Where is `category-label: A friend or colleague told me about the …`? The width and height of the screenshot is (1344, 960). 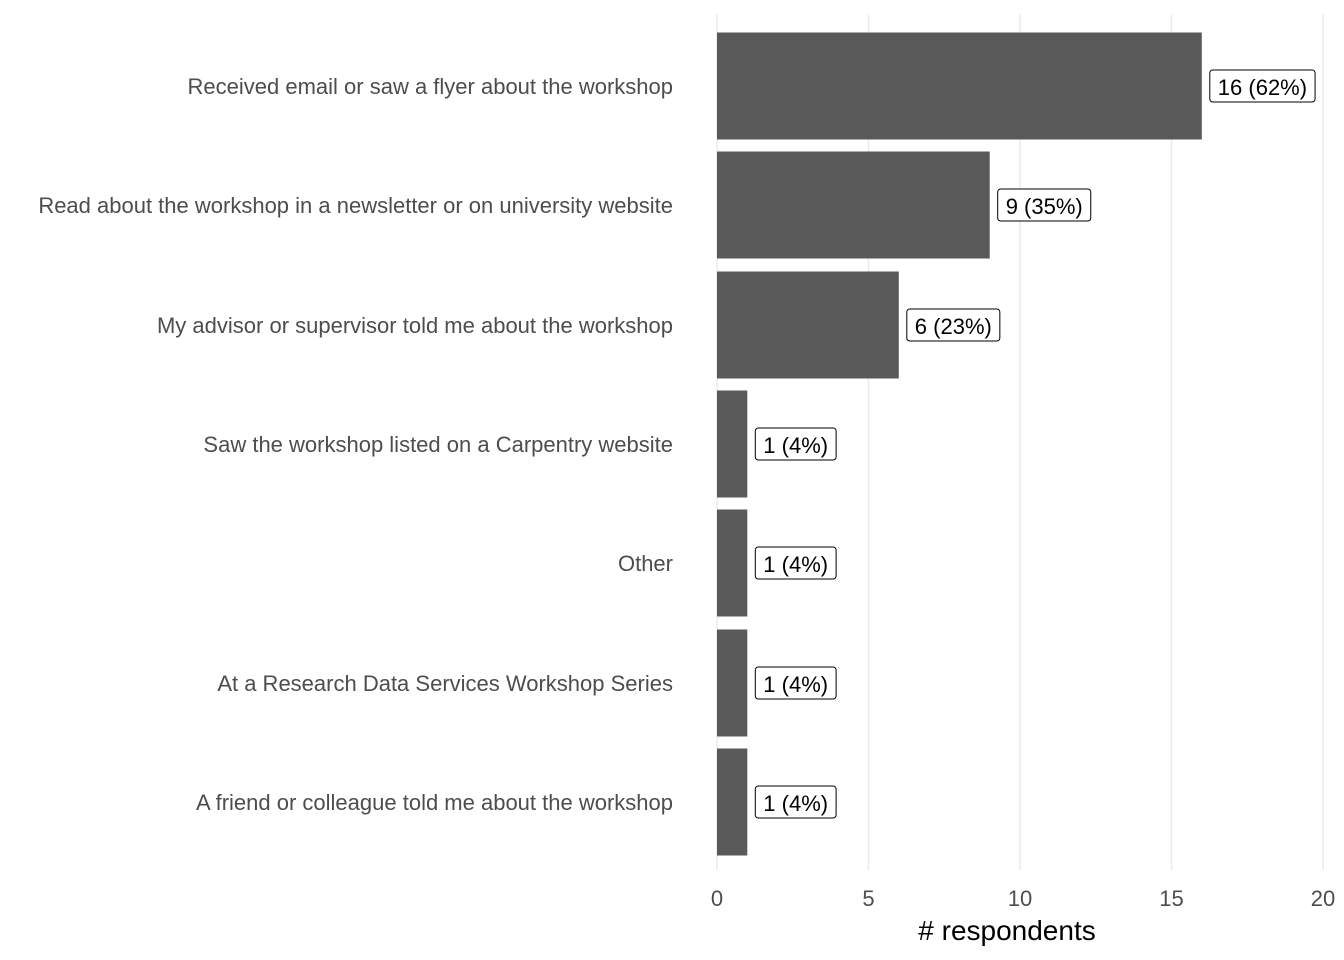
category-label: A friend or colleague told me about the … is located at coordinates (434, 802).